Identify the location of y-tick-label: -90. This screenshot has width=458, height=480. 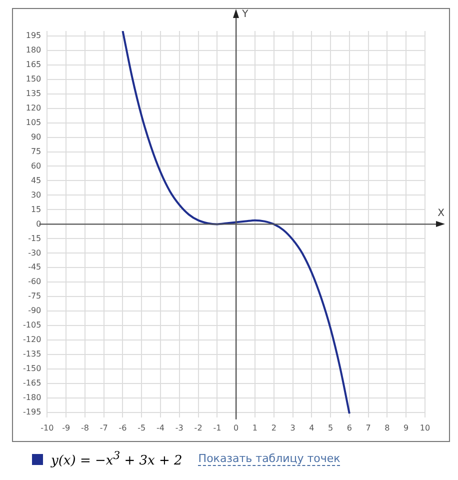
(35, 311).